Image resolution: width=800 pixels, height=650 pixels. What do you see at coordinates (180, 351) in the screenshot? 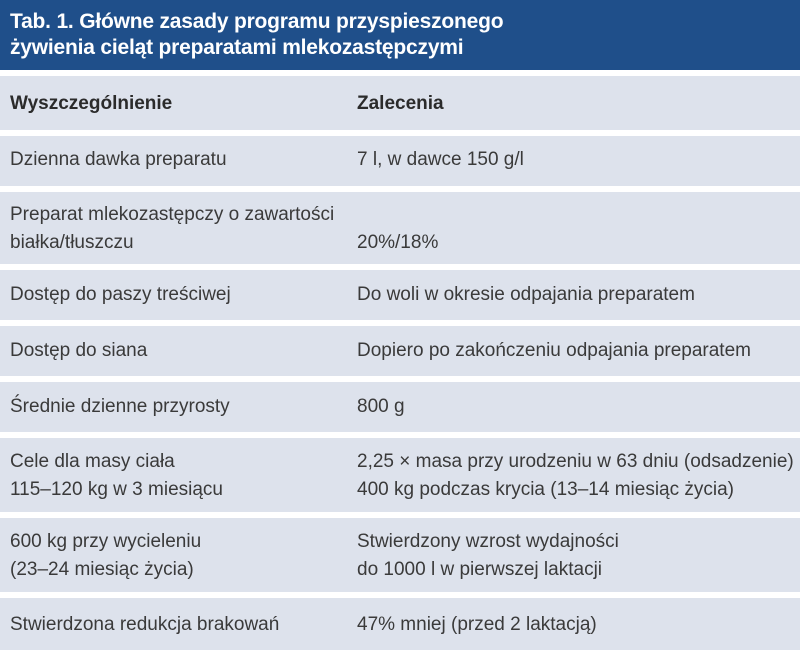
I see `row-label-cell: Dostęp do siana` at bounding box center [180, 351].